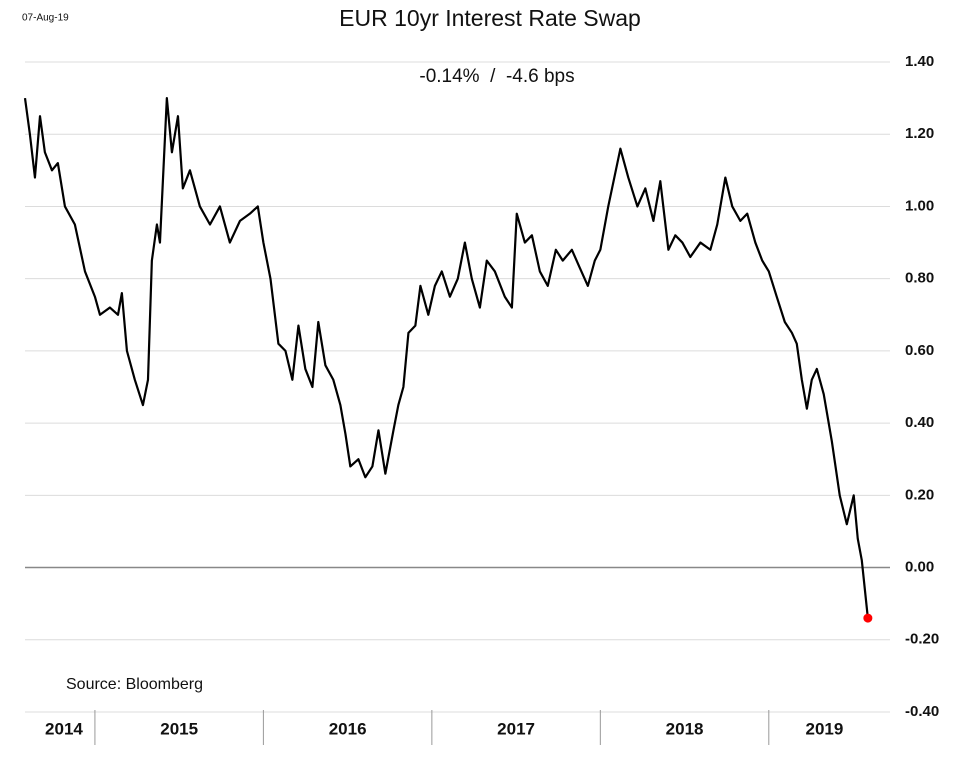 The width and height of the screenshot is (975, 781). Describe the element at coordinates (824, 728) in the screenshot. I see `x-tick-label: 2019` at that location.